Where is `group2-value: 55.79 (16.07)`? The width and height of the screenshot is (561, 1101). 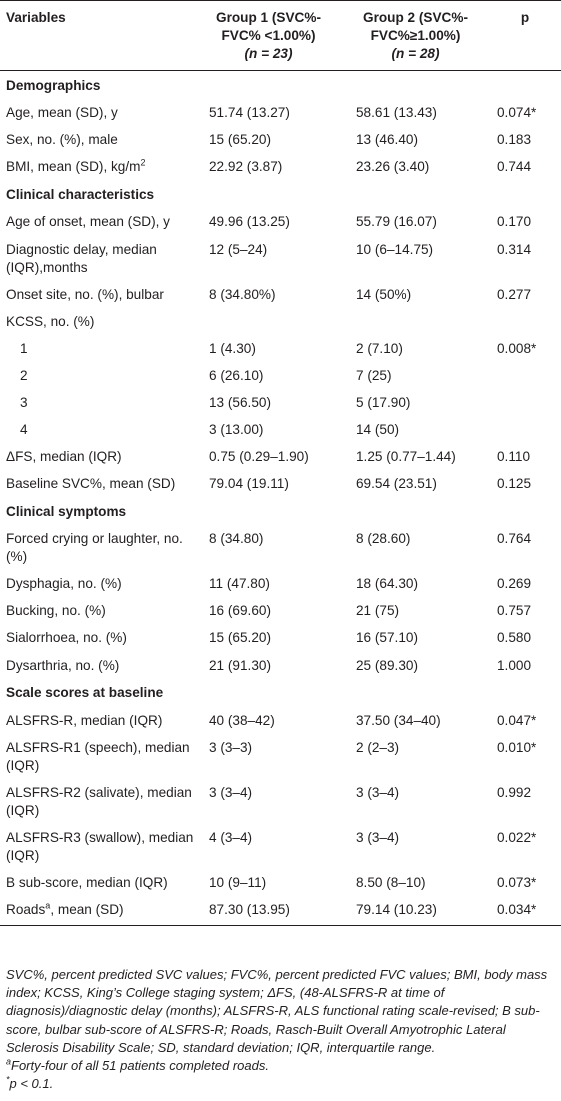
group2-value: 55.79 (16.07) is located at coordinates (396, 222).